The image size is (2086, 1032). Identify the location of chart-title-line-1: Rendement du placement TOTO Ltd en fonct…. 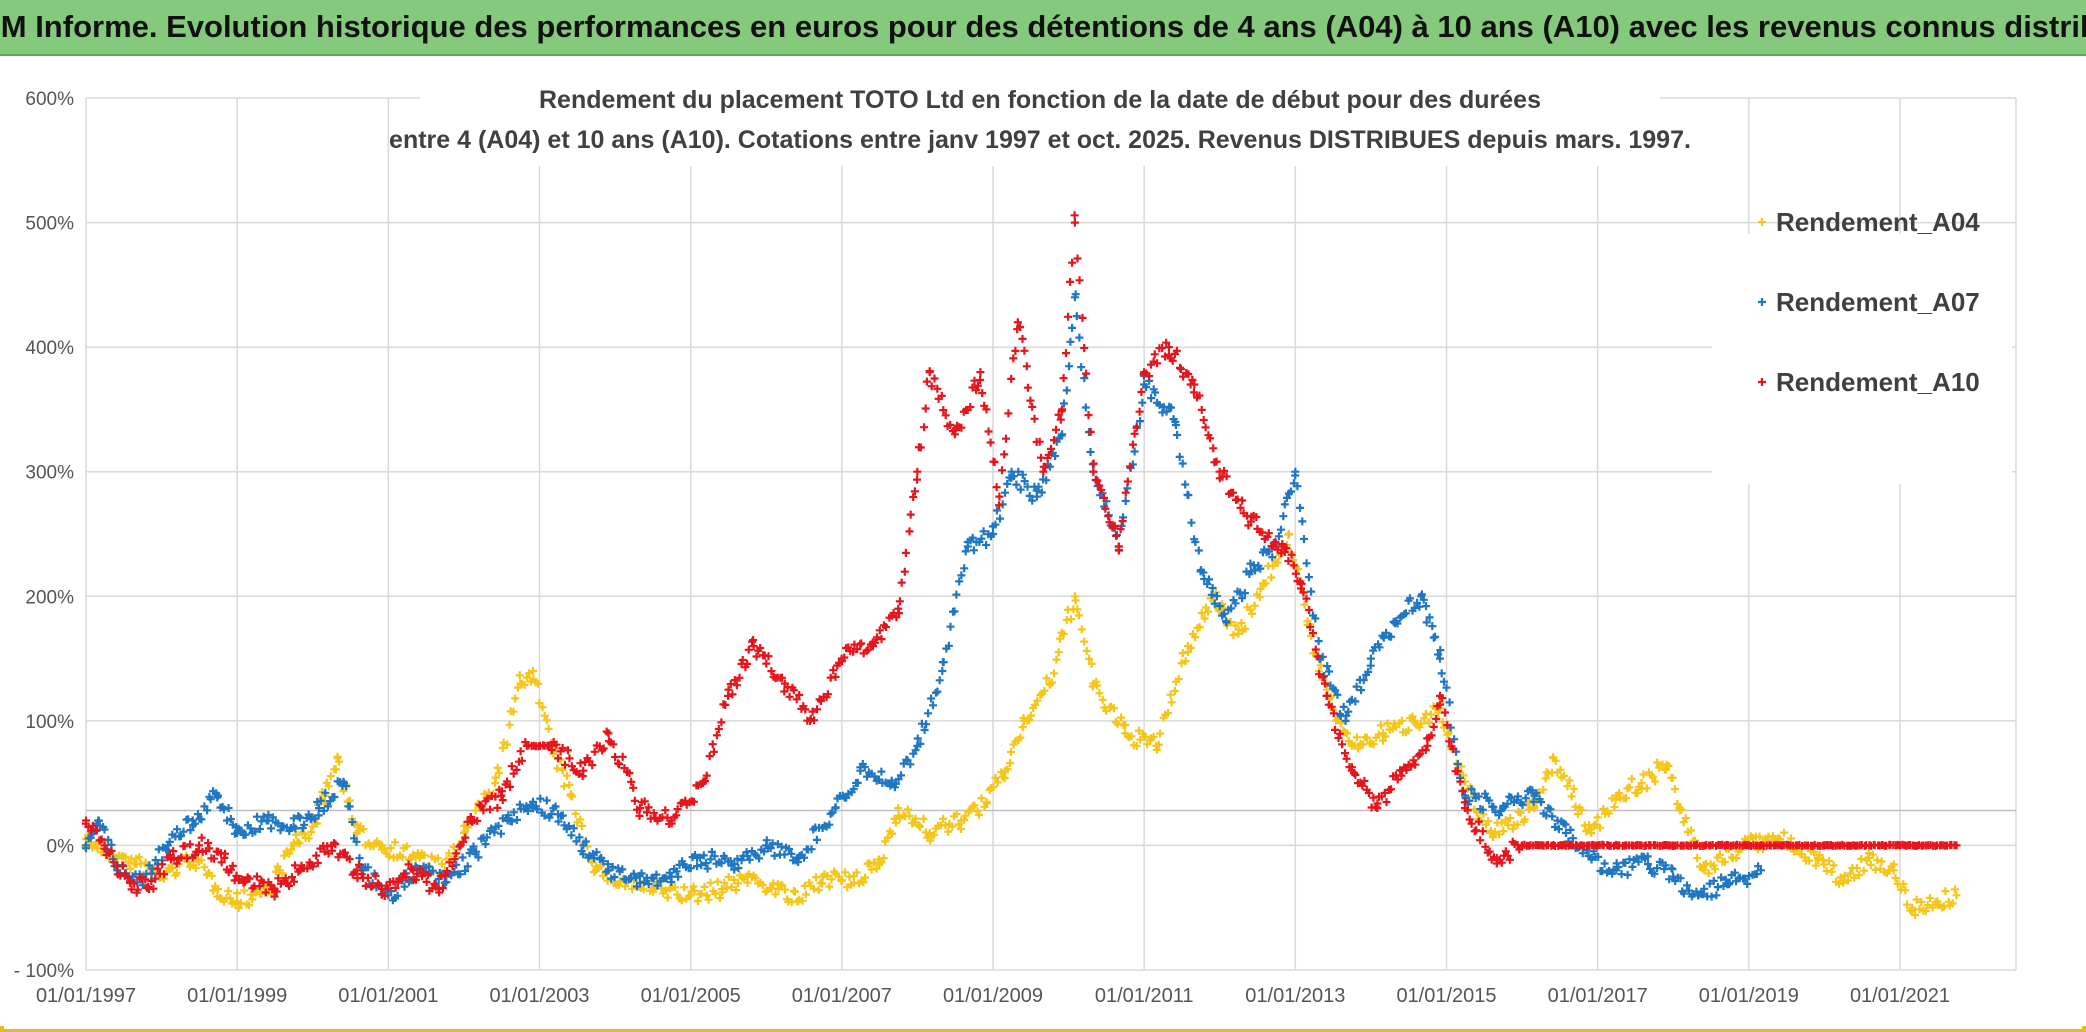
(1040, 100).